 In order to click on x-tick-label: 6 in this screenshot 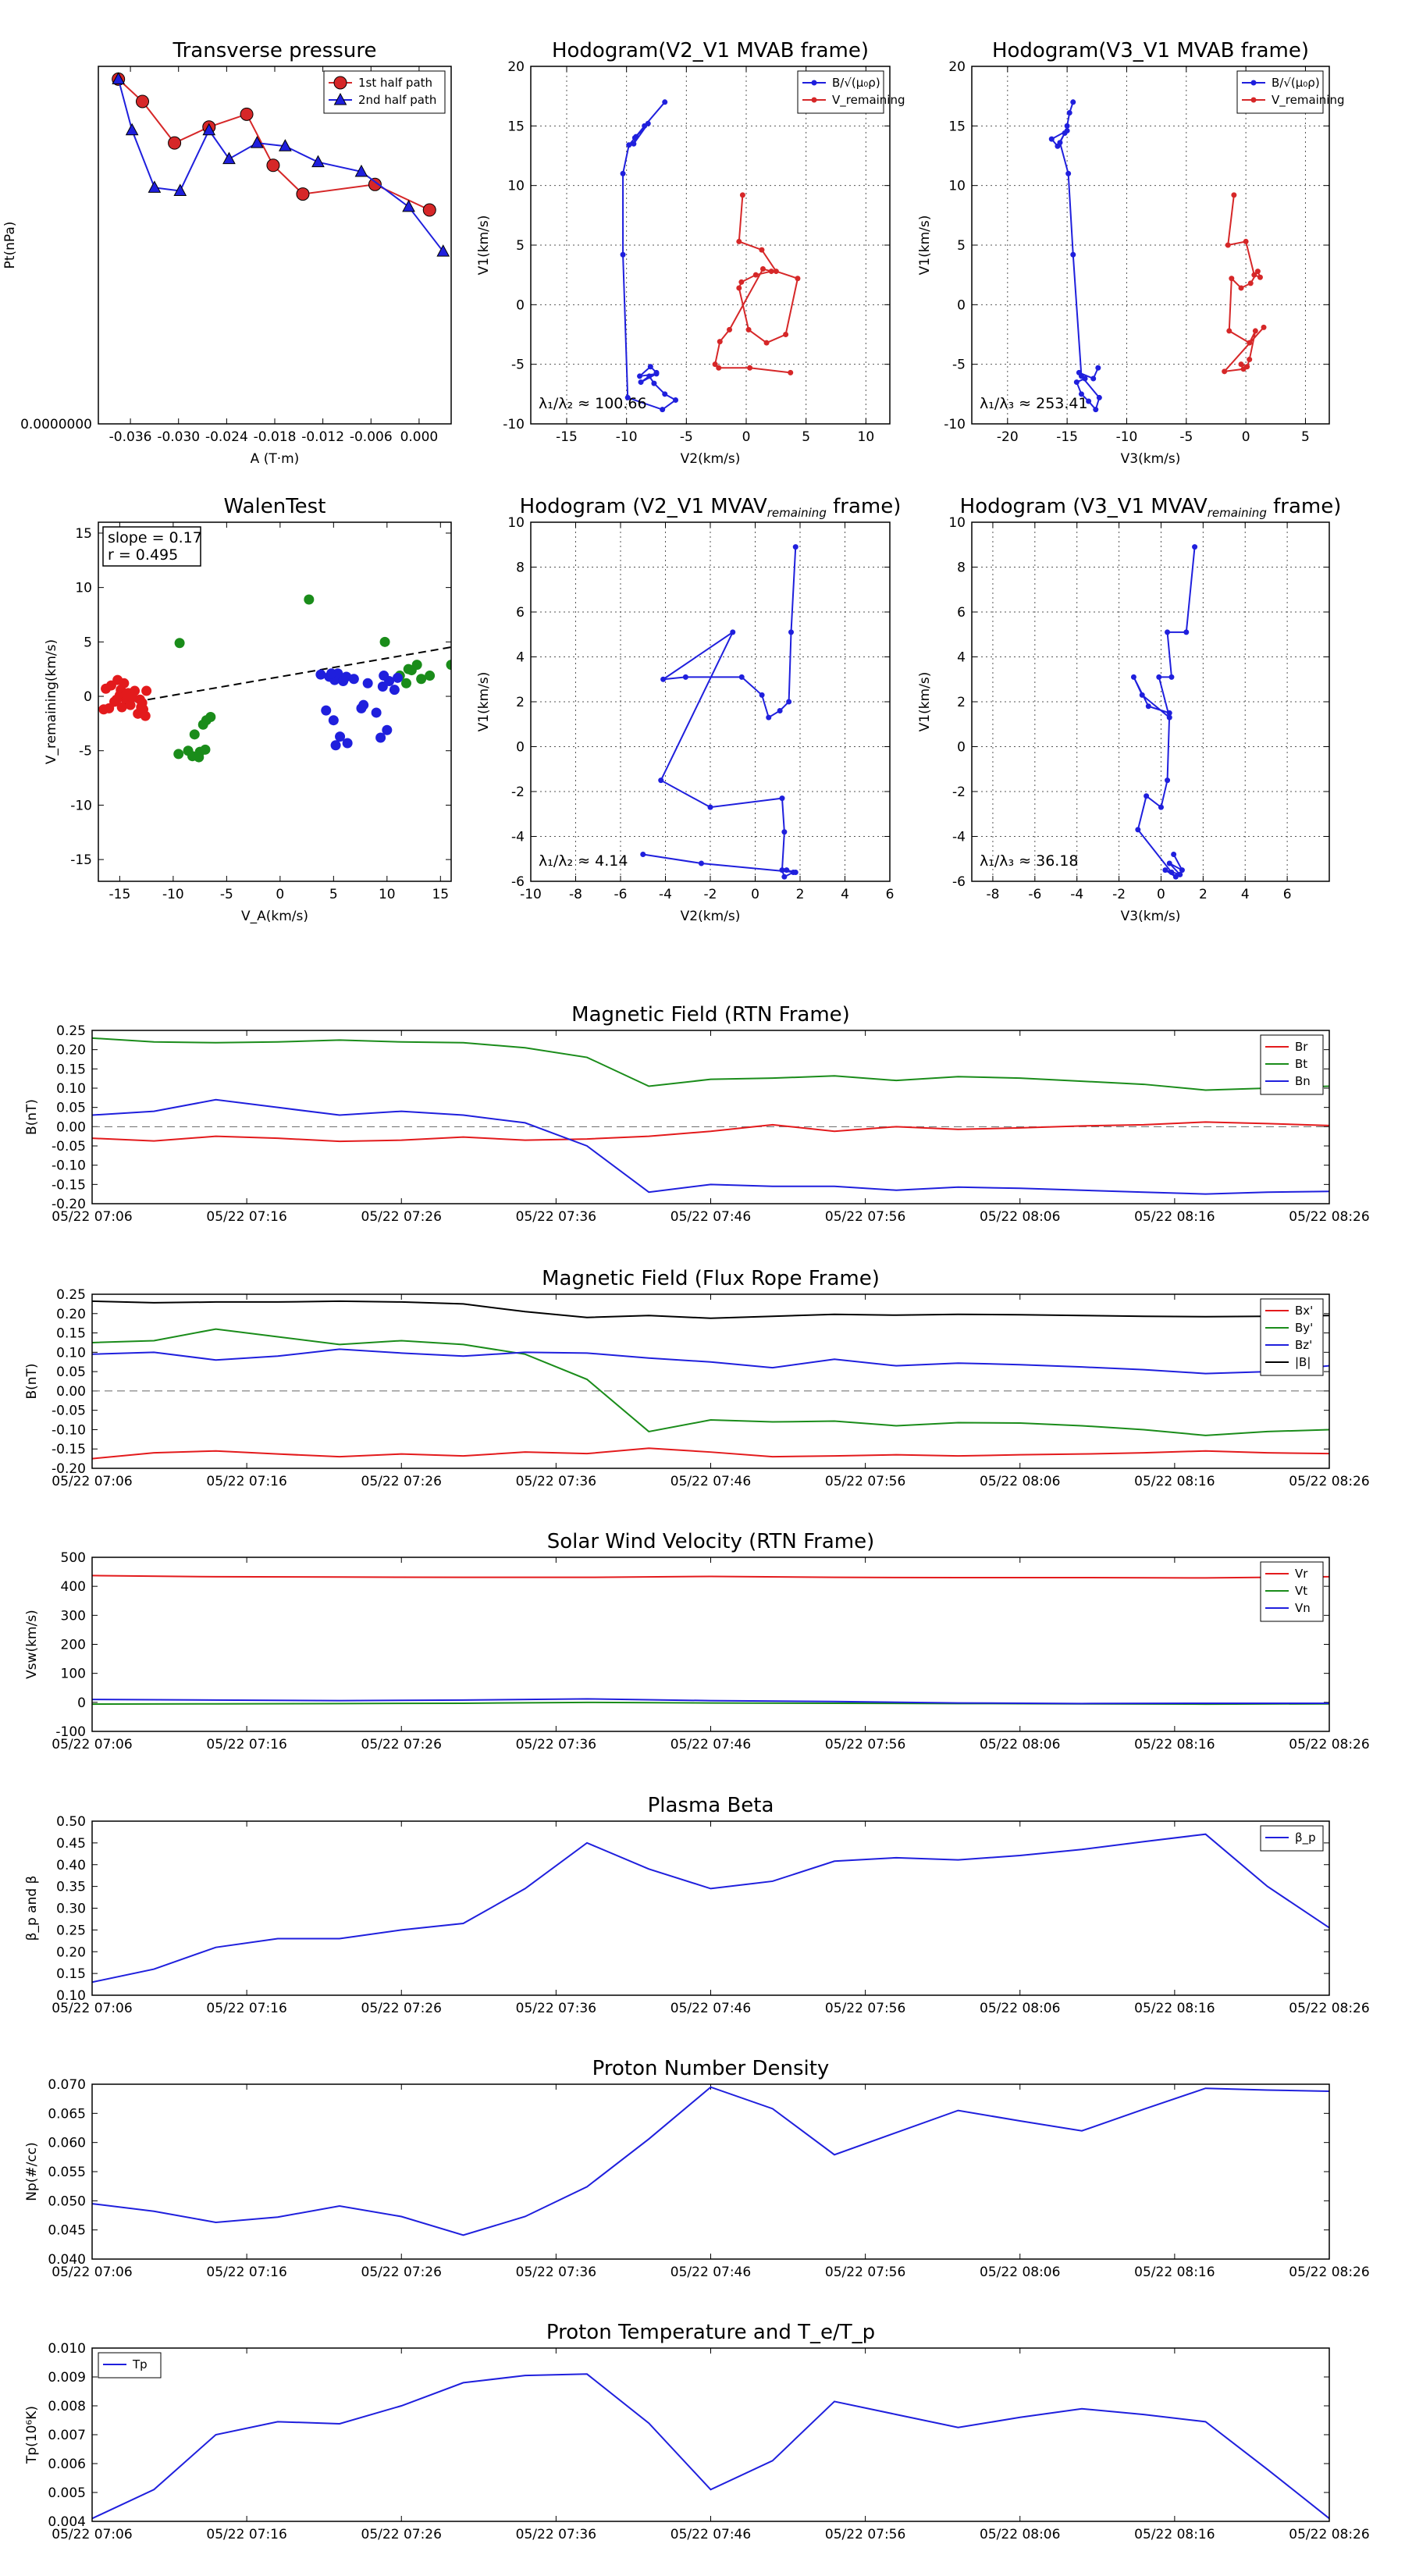, I will do `click(891, 894)`.